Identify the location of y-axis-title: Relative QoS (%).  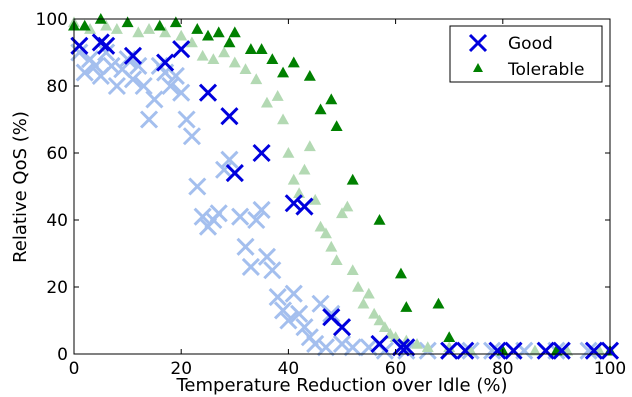
(20, 187).